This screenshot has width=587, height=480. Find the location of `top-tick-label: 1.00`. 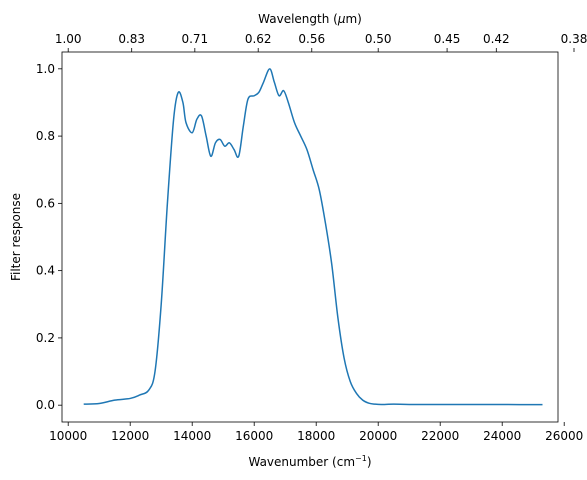

top-tick-label: 1.00 is located at coordinates (68, 39).